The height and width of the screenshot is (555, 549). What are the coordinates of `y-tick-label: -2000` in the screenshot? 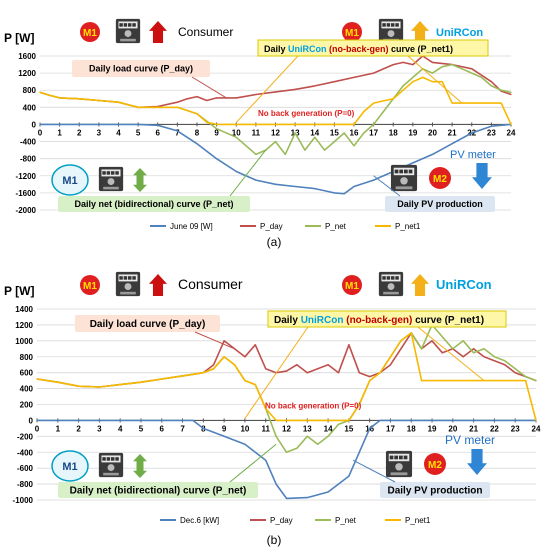 It's located at (26, 210).